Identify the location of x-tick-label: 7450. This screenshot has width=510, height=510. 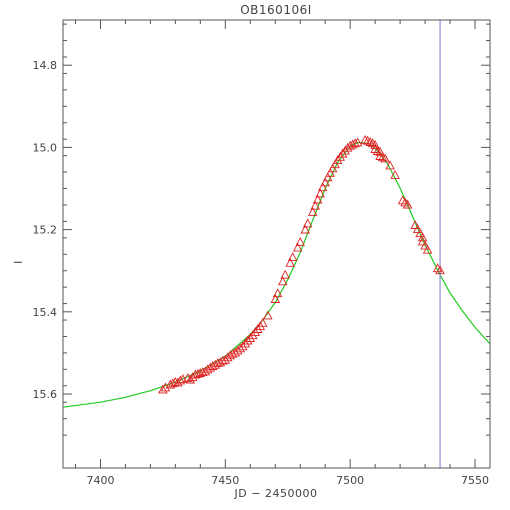
(225, 480).